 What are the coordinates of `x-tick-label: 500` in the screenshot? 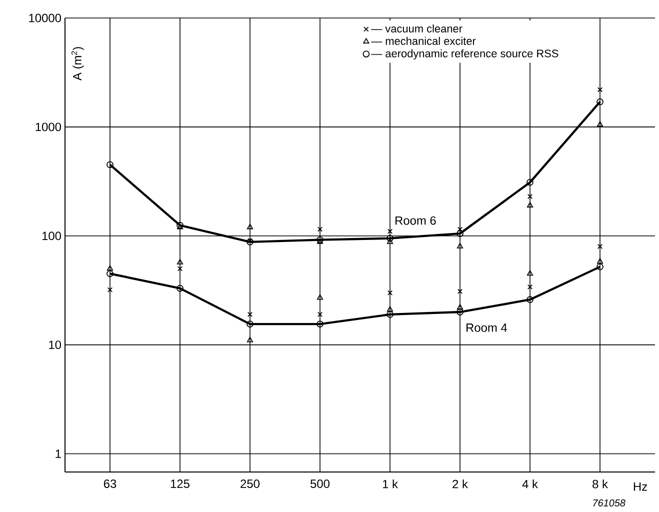 It's located at (320, 484).